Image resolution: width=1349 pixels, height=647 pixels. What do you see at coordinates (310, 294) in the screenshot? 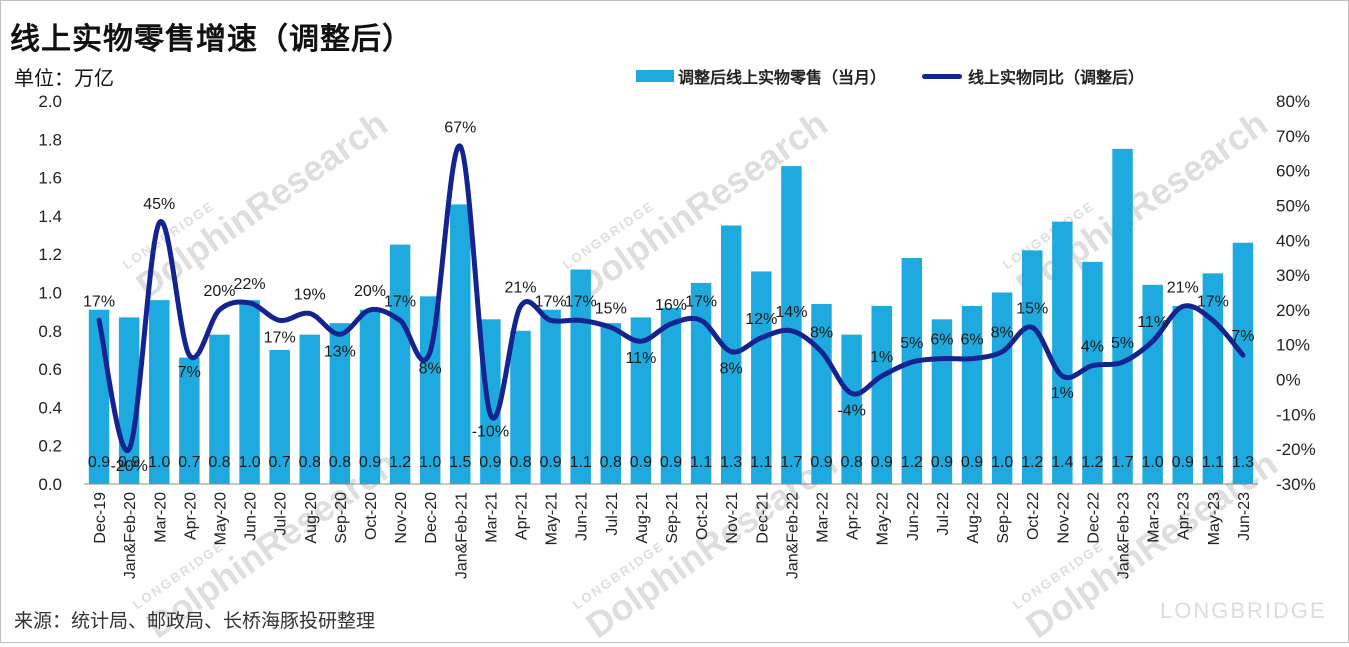
I see `line-value-label: 19%` at bounding box center [310, 294].